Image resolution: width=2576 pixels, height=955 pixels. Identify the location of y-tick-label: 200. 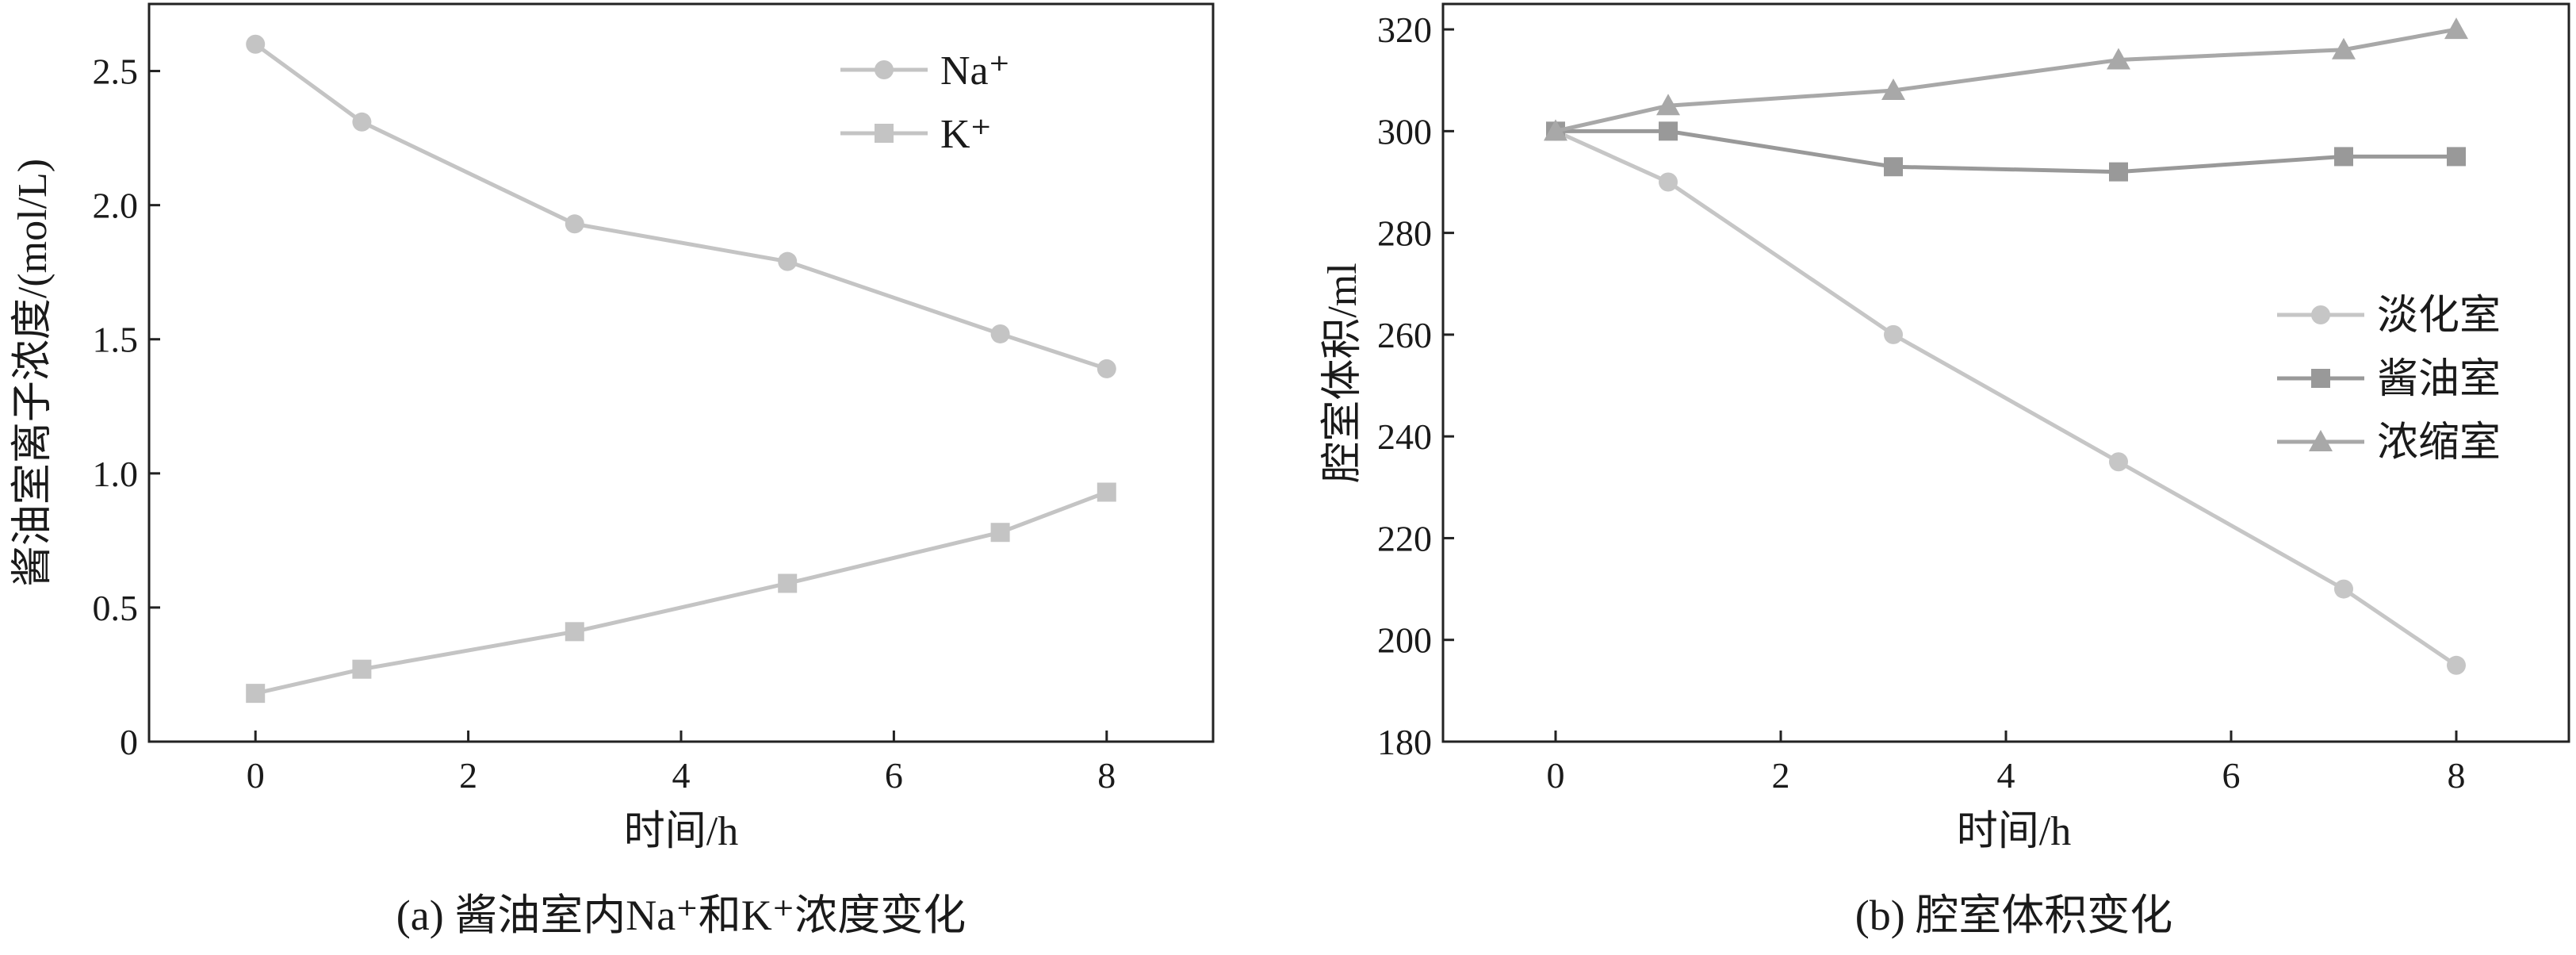
(1404, 640).